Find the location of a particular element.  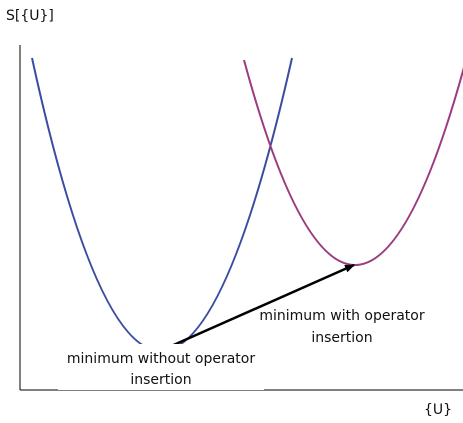

shift-arrow is located at coordinates (257, 308).